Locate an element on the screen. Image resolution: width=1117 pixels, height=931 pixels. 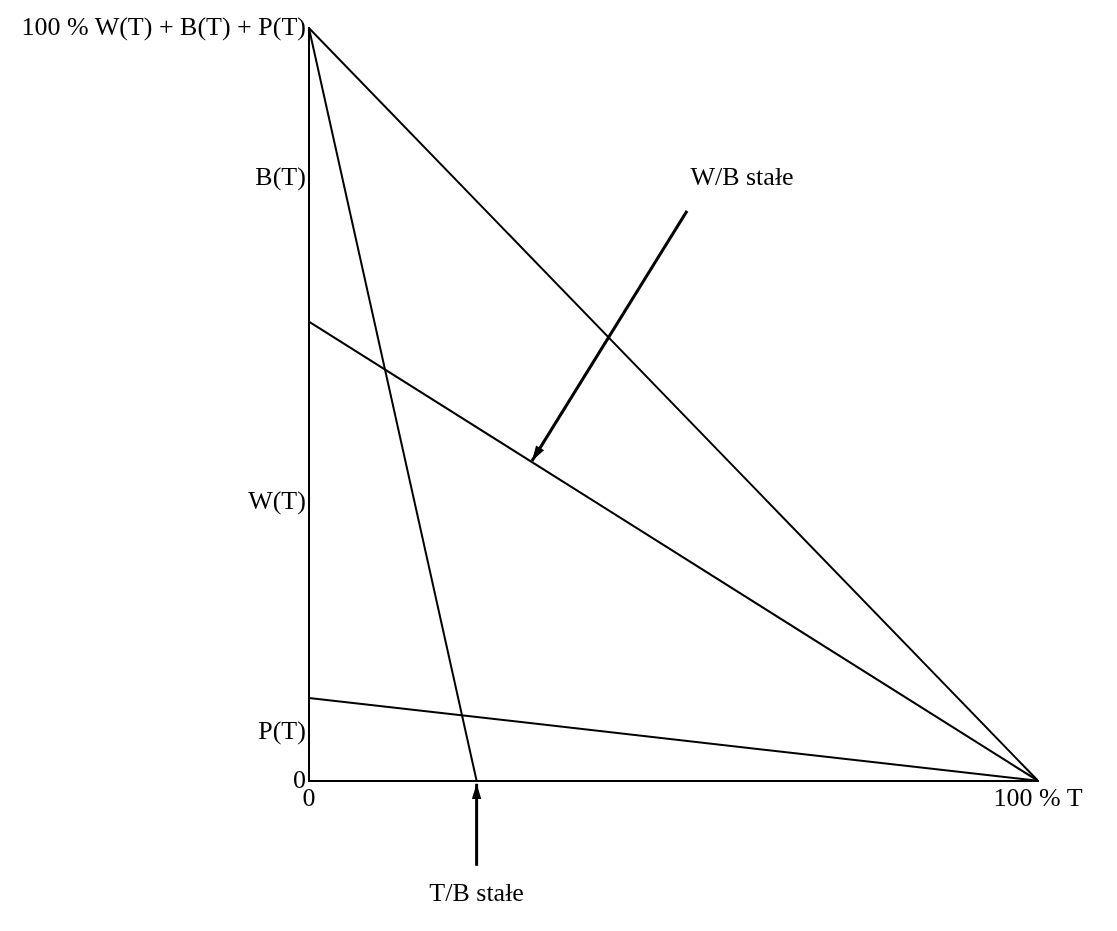
x-tick-label: 100 % T is located at coordinates (1038, 798).